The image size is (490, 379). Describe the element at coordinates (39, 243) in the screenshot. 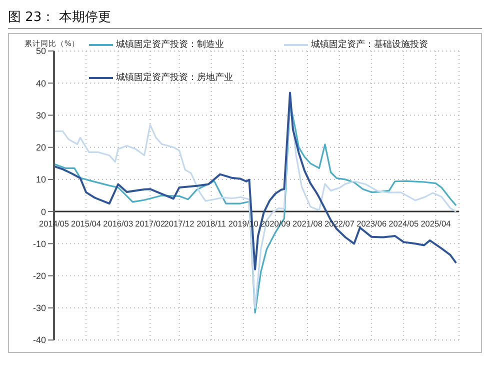

I see `y-tick-label: -10` at that location.